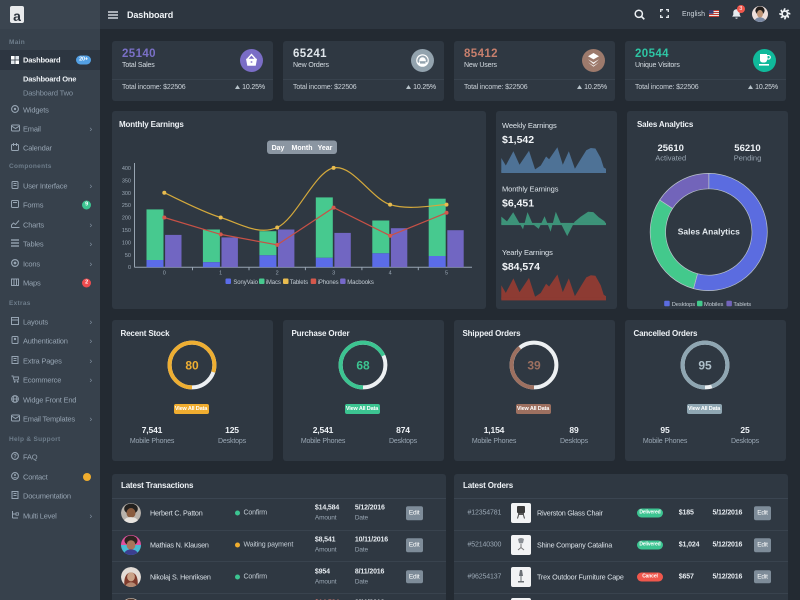 The image size is (800, 600). I want to click on svg-text: 56210, so click(747, 148).